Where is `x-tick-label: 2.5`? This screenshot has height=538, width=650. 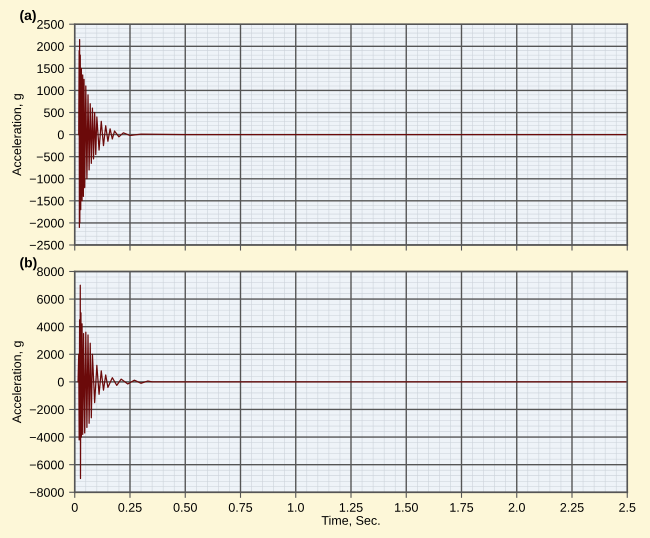 x-tick-label: 2.5 is located at coordinates (627, 507).